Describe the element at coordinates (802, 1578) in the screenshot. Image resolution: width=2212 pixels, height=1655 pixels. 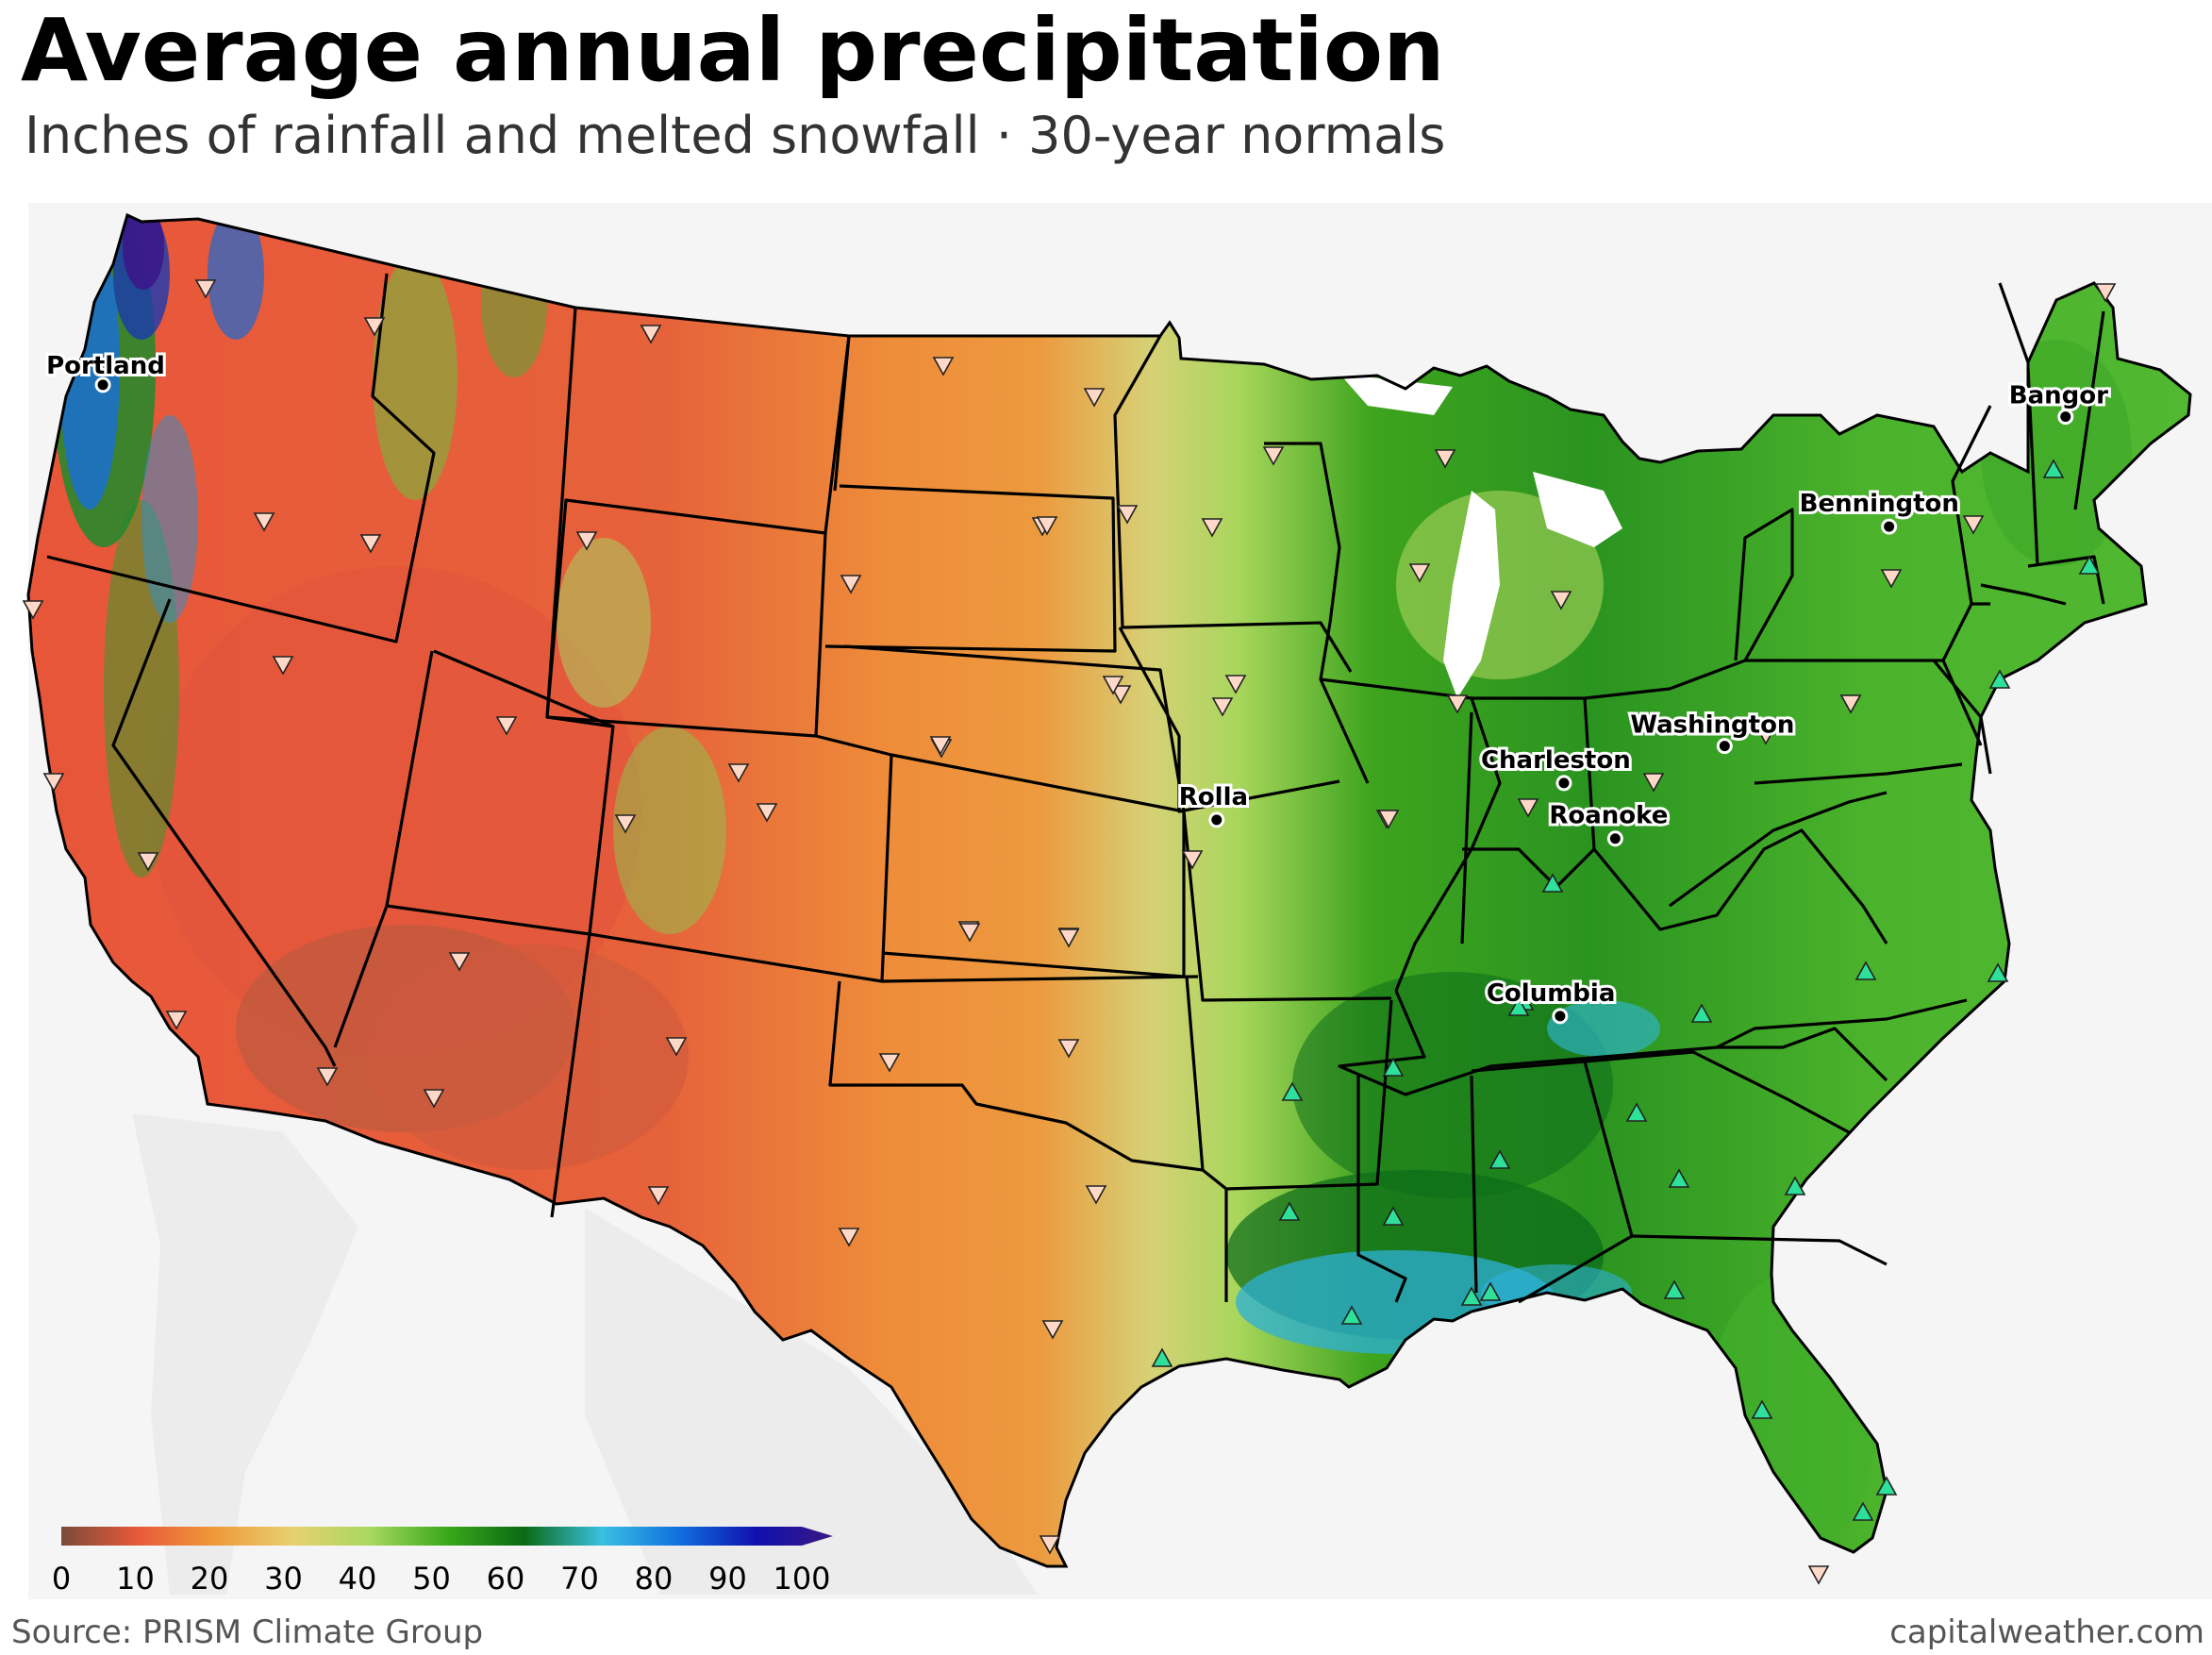
I see `colorbar-tick-label: 100` at that location.